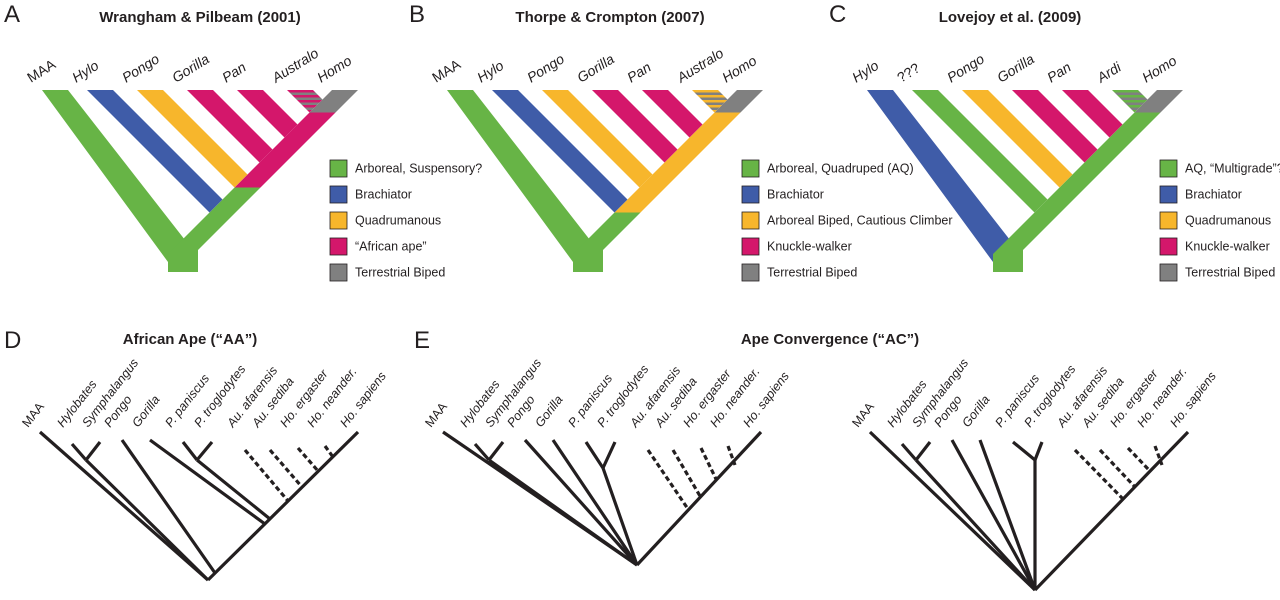 Image resolution: width=1280 pixels, height=600 pixels. What do you see at coordinates (609, 17) in the screenshot?
I see `panel-title: Thorpe & Crompton (2007)` at bounding box center [609, 17].